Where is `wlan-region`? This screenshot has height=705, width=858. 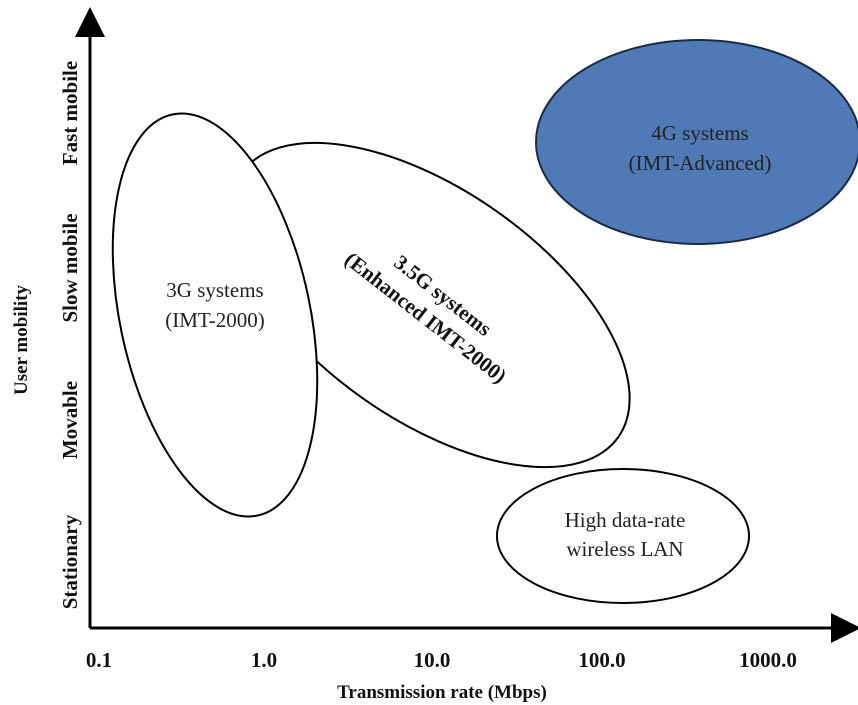
wlan-region is located at coordinates (623, 536).